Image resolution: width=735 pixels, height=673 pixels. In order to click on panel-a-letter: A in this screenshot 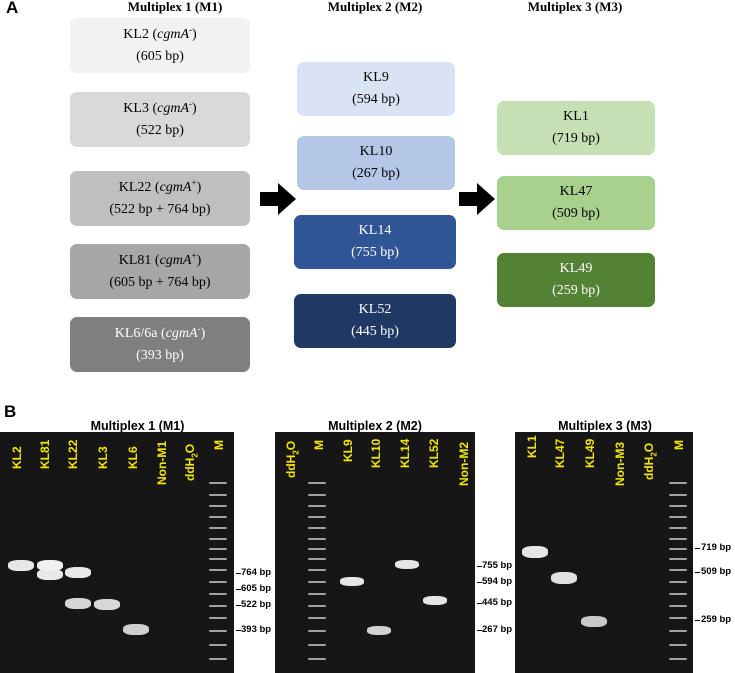, I will do `click(12, 8)`.